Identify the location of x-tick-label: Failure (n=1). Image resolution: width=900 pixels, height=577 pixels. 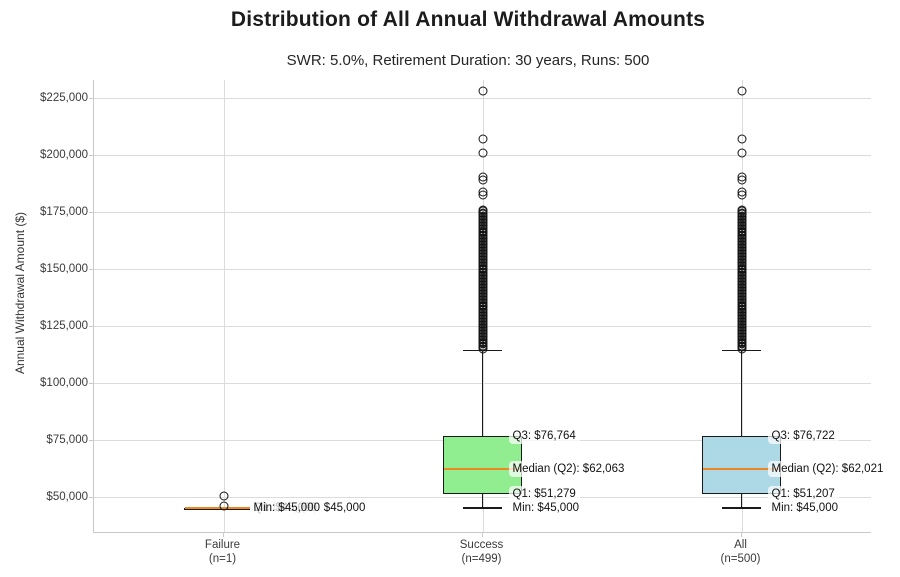
(222, 552).